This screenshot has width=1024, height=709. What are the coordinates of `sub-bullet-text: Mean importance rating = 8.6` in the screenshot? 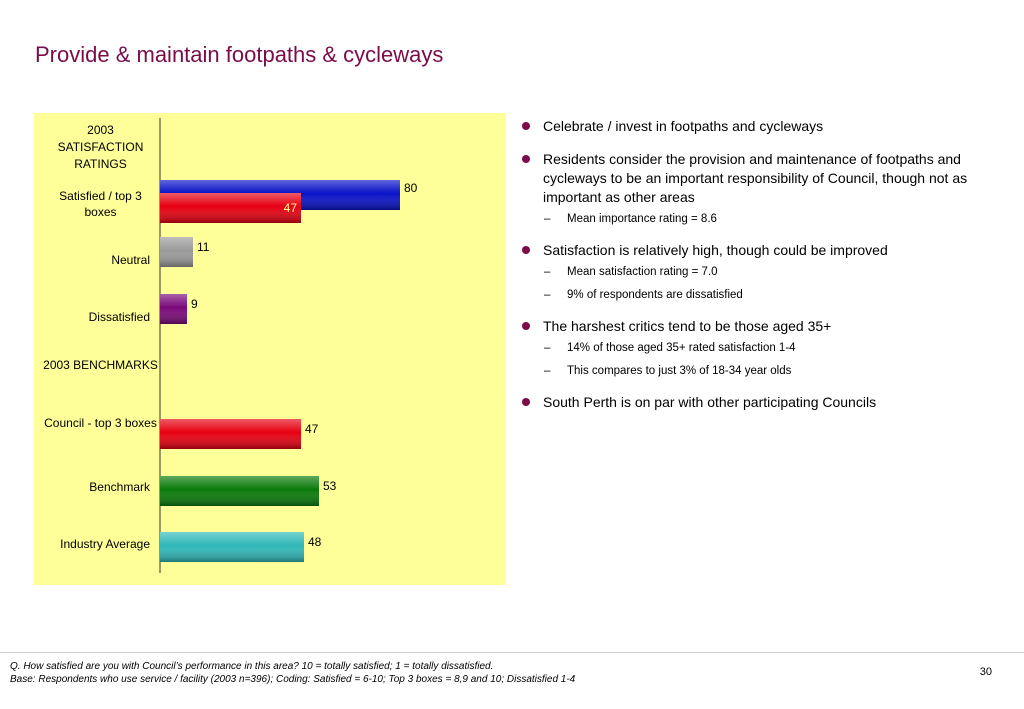 It's located at (642, 219).